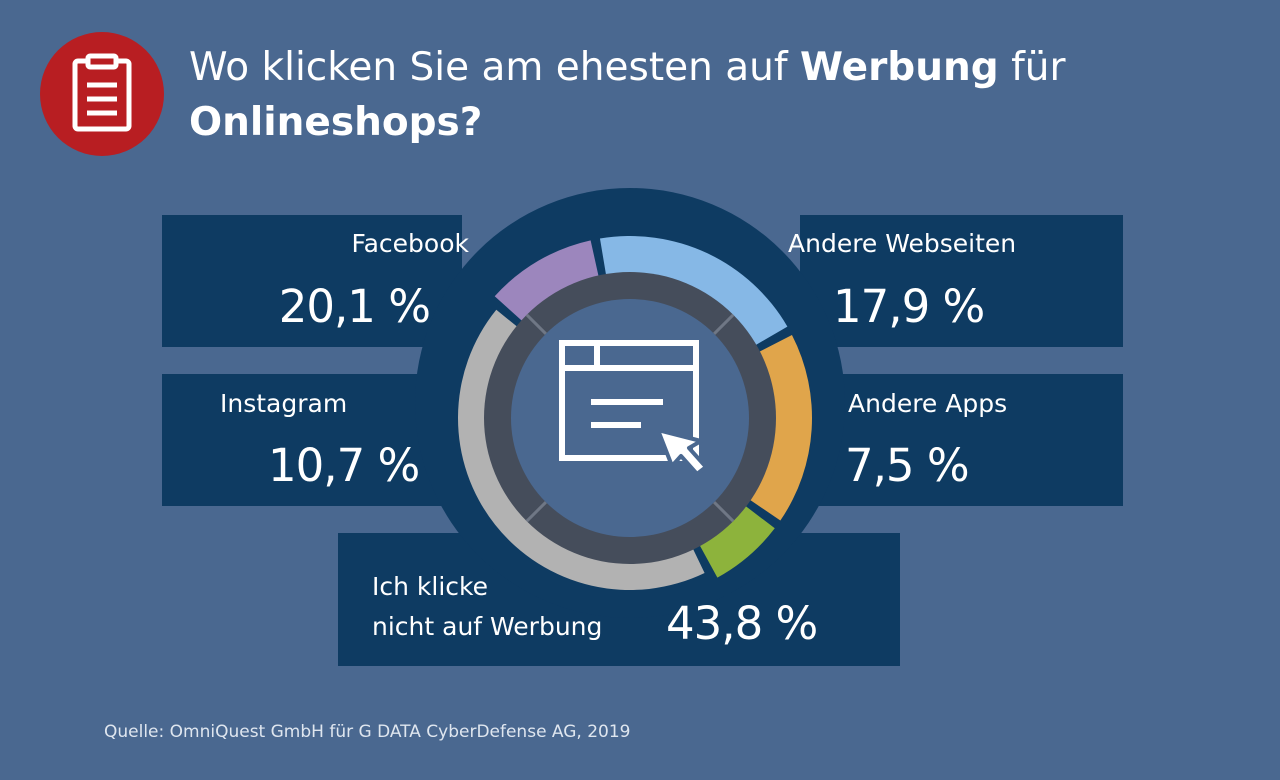 The image size is (1280, 780). Describe the element at coordinates (102, 94) in the screenshot. I see `clipboard-icon` at that location.